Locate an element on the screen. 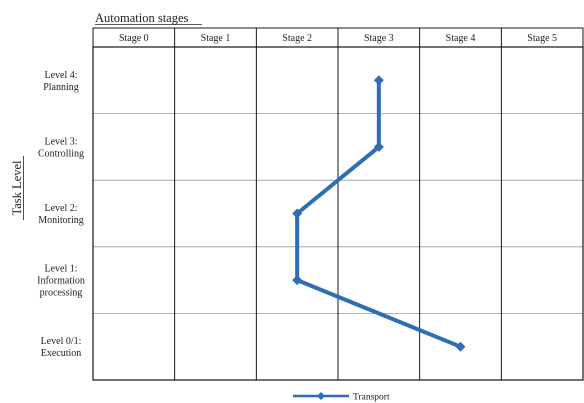  level-label: Planning is located at coordinates (61, 87).